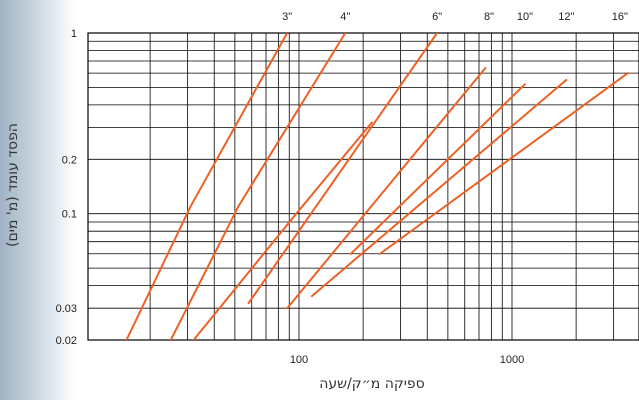  What do you see at coordinates (489, 17) in the screenshot?
I see `pipe-size-label: 8"` at bounding box center [489, 17].